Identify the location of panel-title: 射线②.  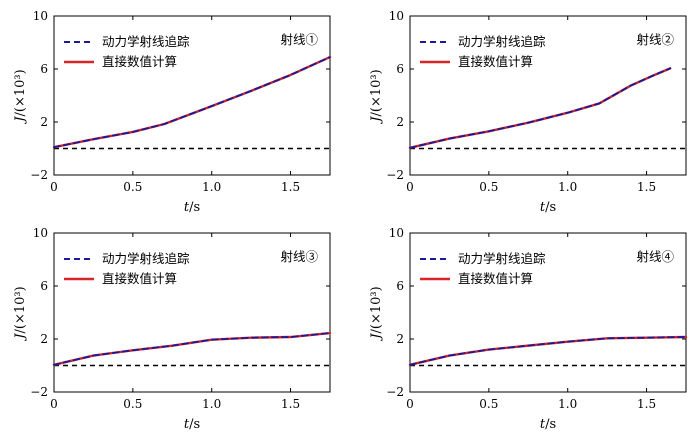
(655, 39).